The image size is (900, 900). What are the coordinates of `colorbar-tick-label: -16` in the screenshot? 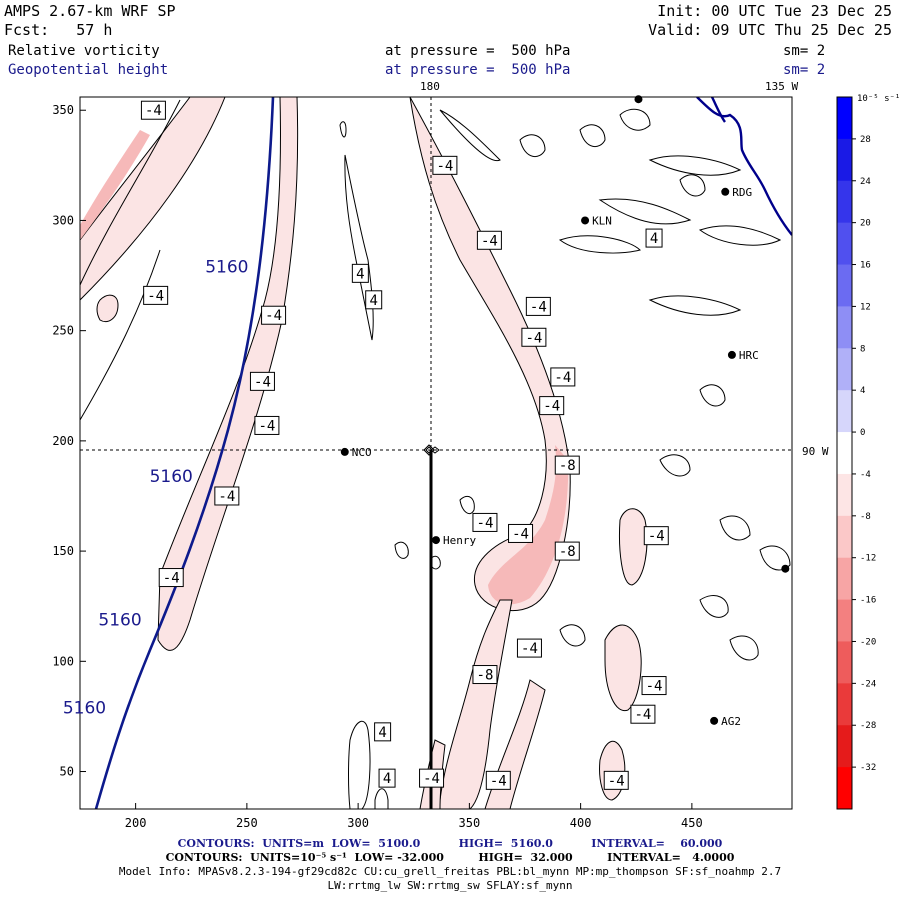 It's located at (868, 601).